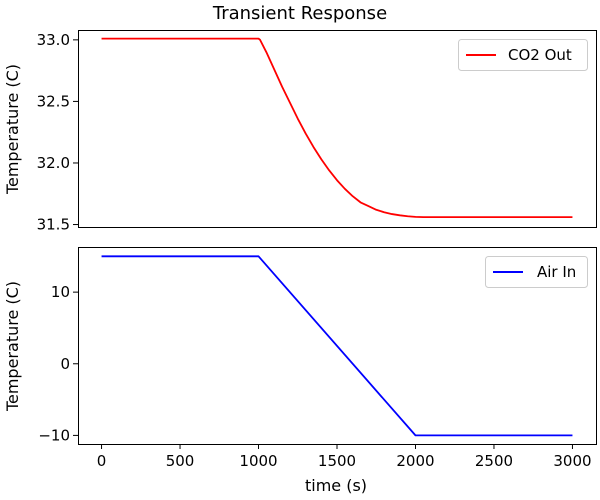  Describe the element at coordinates (556, 272) in the screenshot. I see `bottom-legend-label: Air In` at that location.